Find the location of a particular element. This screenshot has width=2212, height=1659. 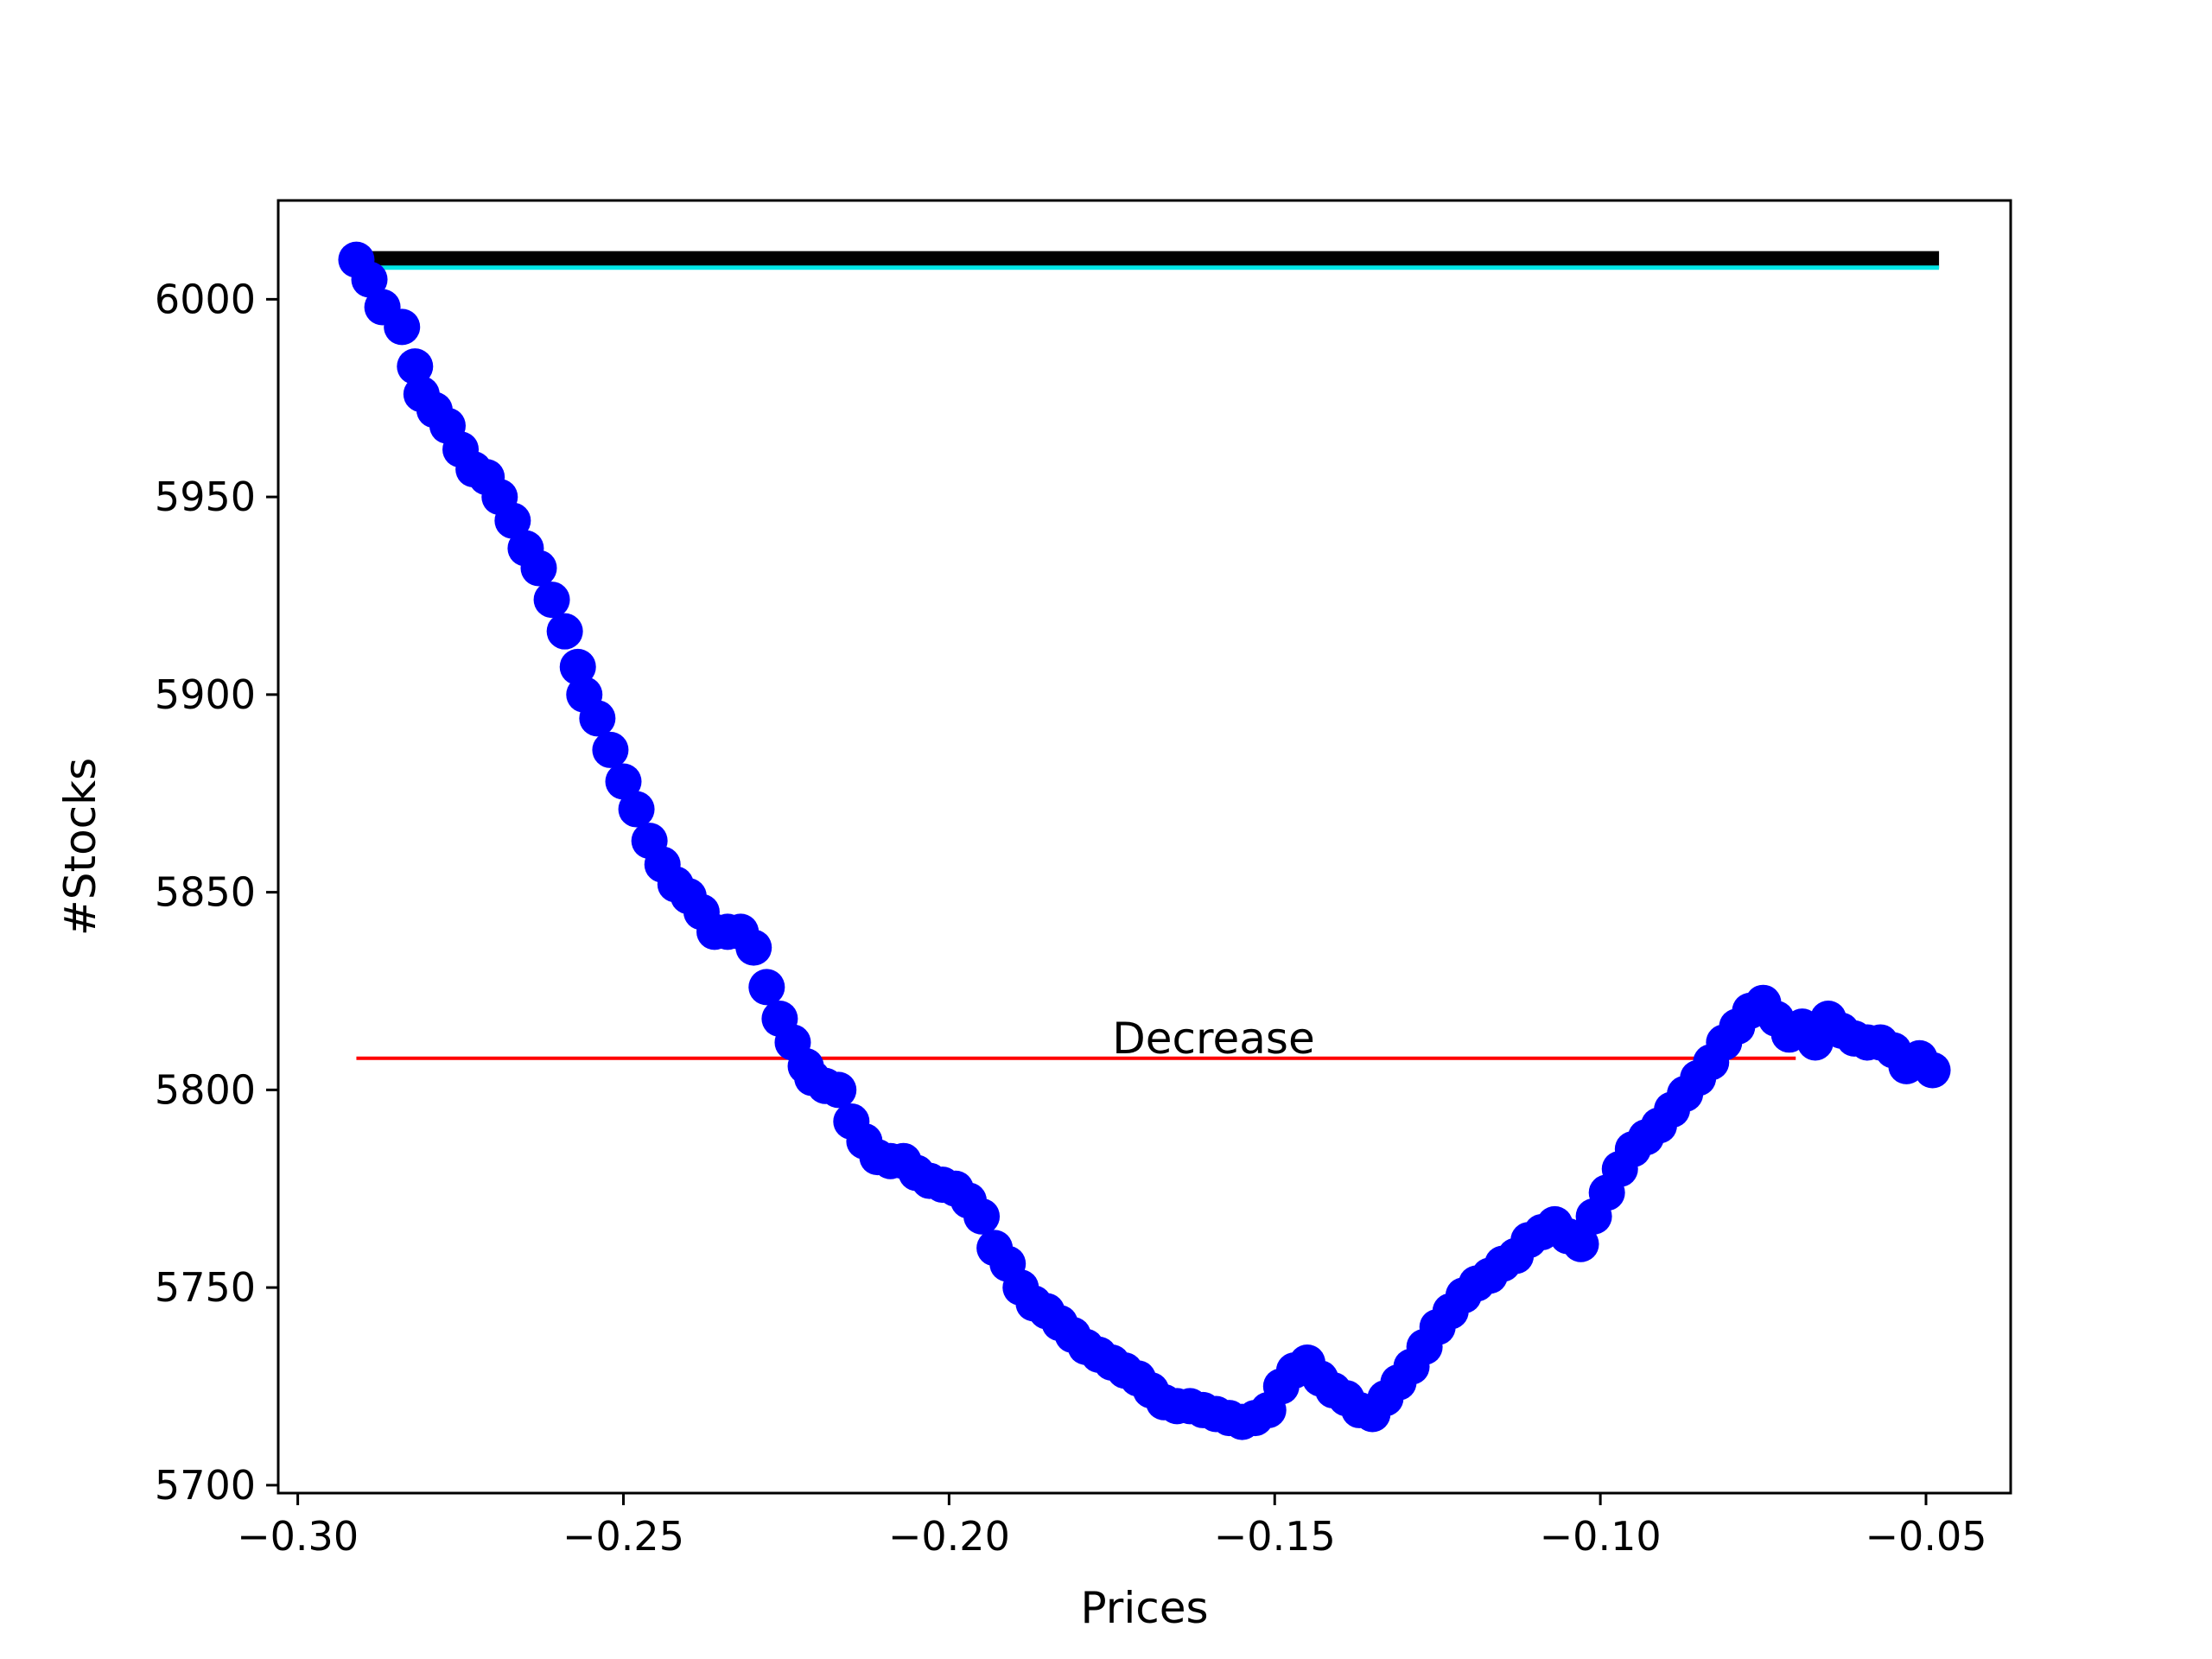

y-tick-label: 5900 is located at coordinates (205, 694).